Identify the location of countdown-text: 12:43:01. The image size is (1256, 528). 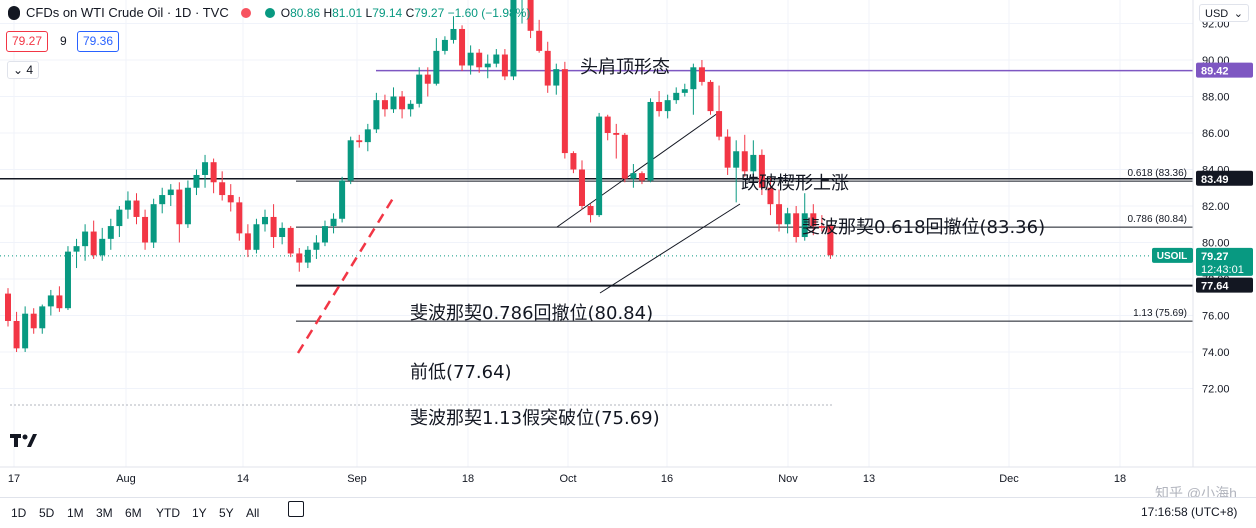
(1222, 270).